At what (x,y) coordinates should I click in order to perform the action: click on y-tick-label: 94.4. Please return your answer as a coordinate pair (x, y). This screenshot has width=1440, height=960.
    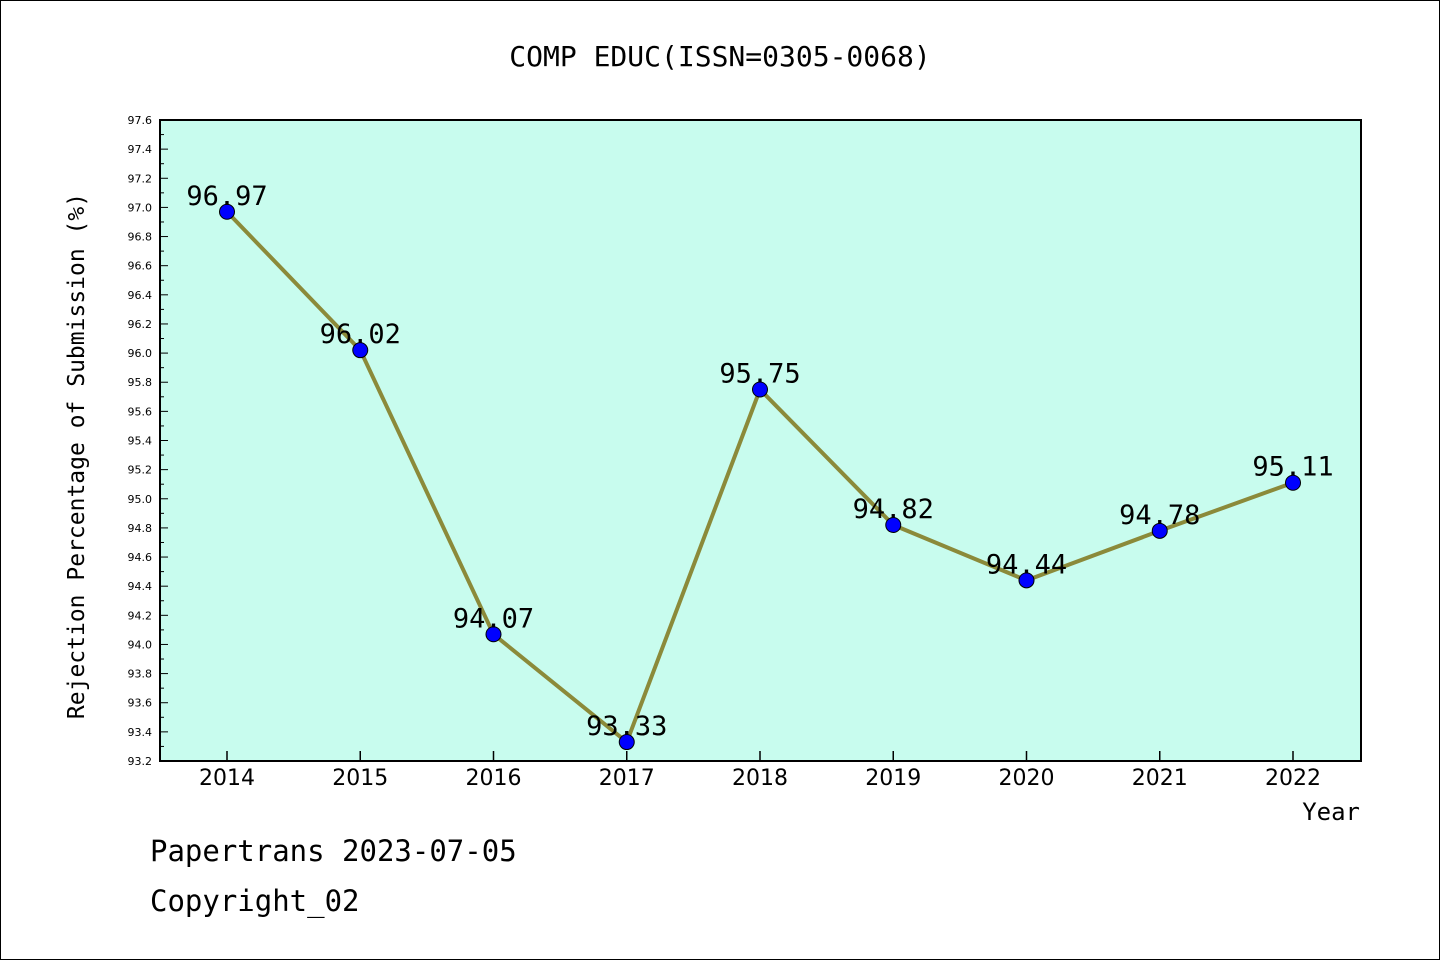
    Looking at the image, I should click on (140, 586).